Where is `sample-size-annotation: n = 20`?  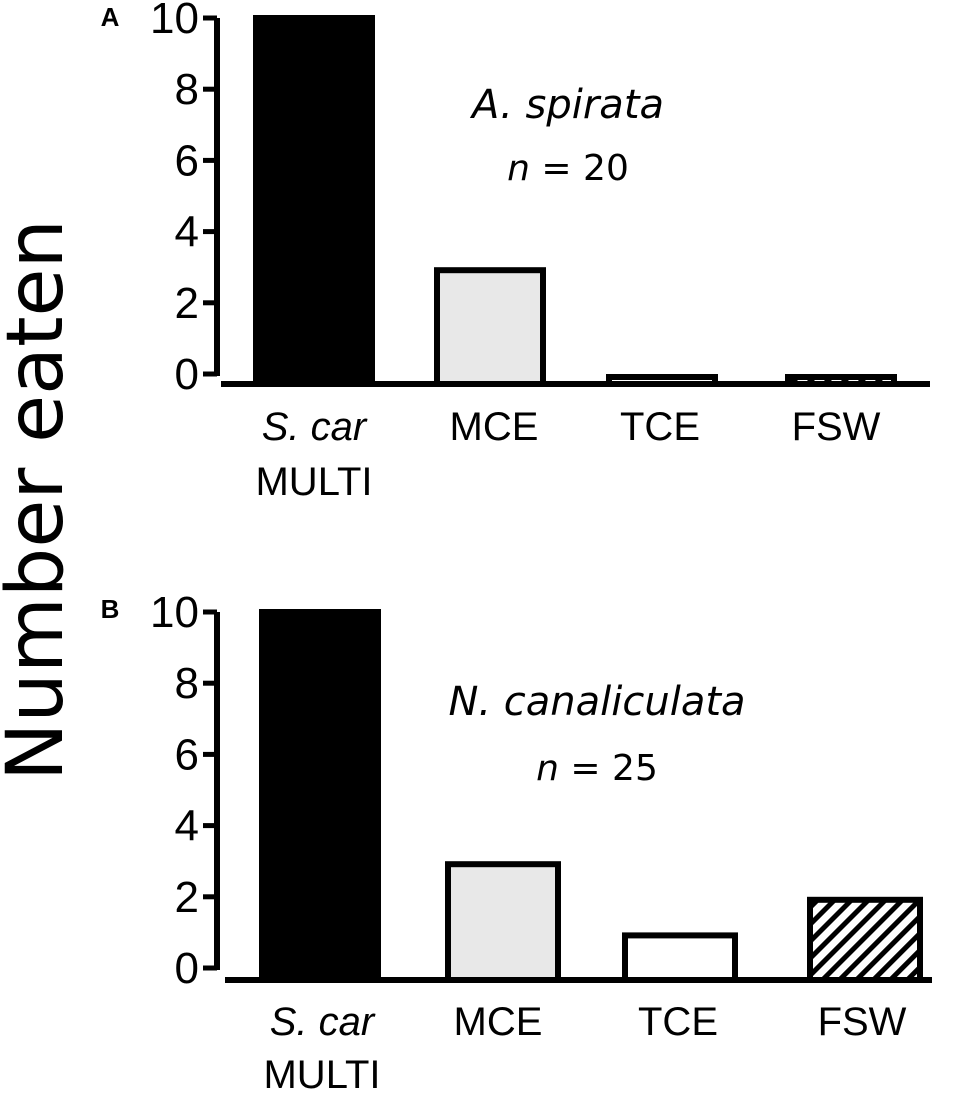 sample-size-annotation: n = 20 is located at coordinates (568, 168).